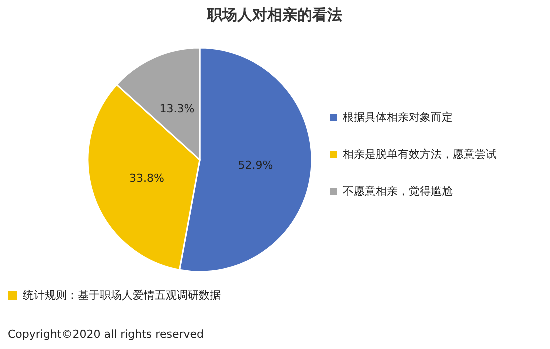 The height and width of the screenshot is (349, 550). I want to click on data-label: 33.8%, so click(146, 178).